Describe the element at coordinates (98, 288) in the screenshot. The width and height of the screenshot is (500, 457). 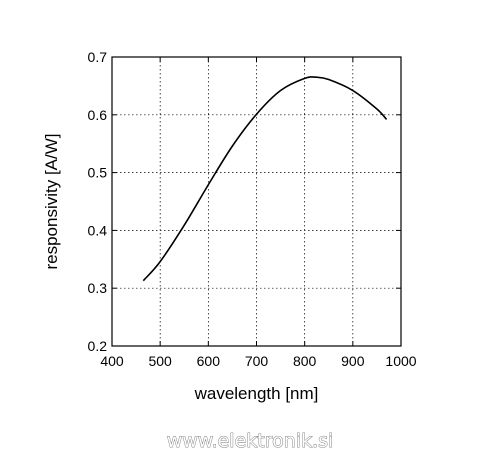
I see `y-tick-label: 0.3` at that location.